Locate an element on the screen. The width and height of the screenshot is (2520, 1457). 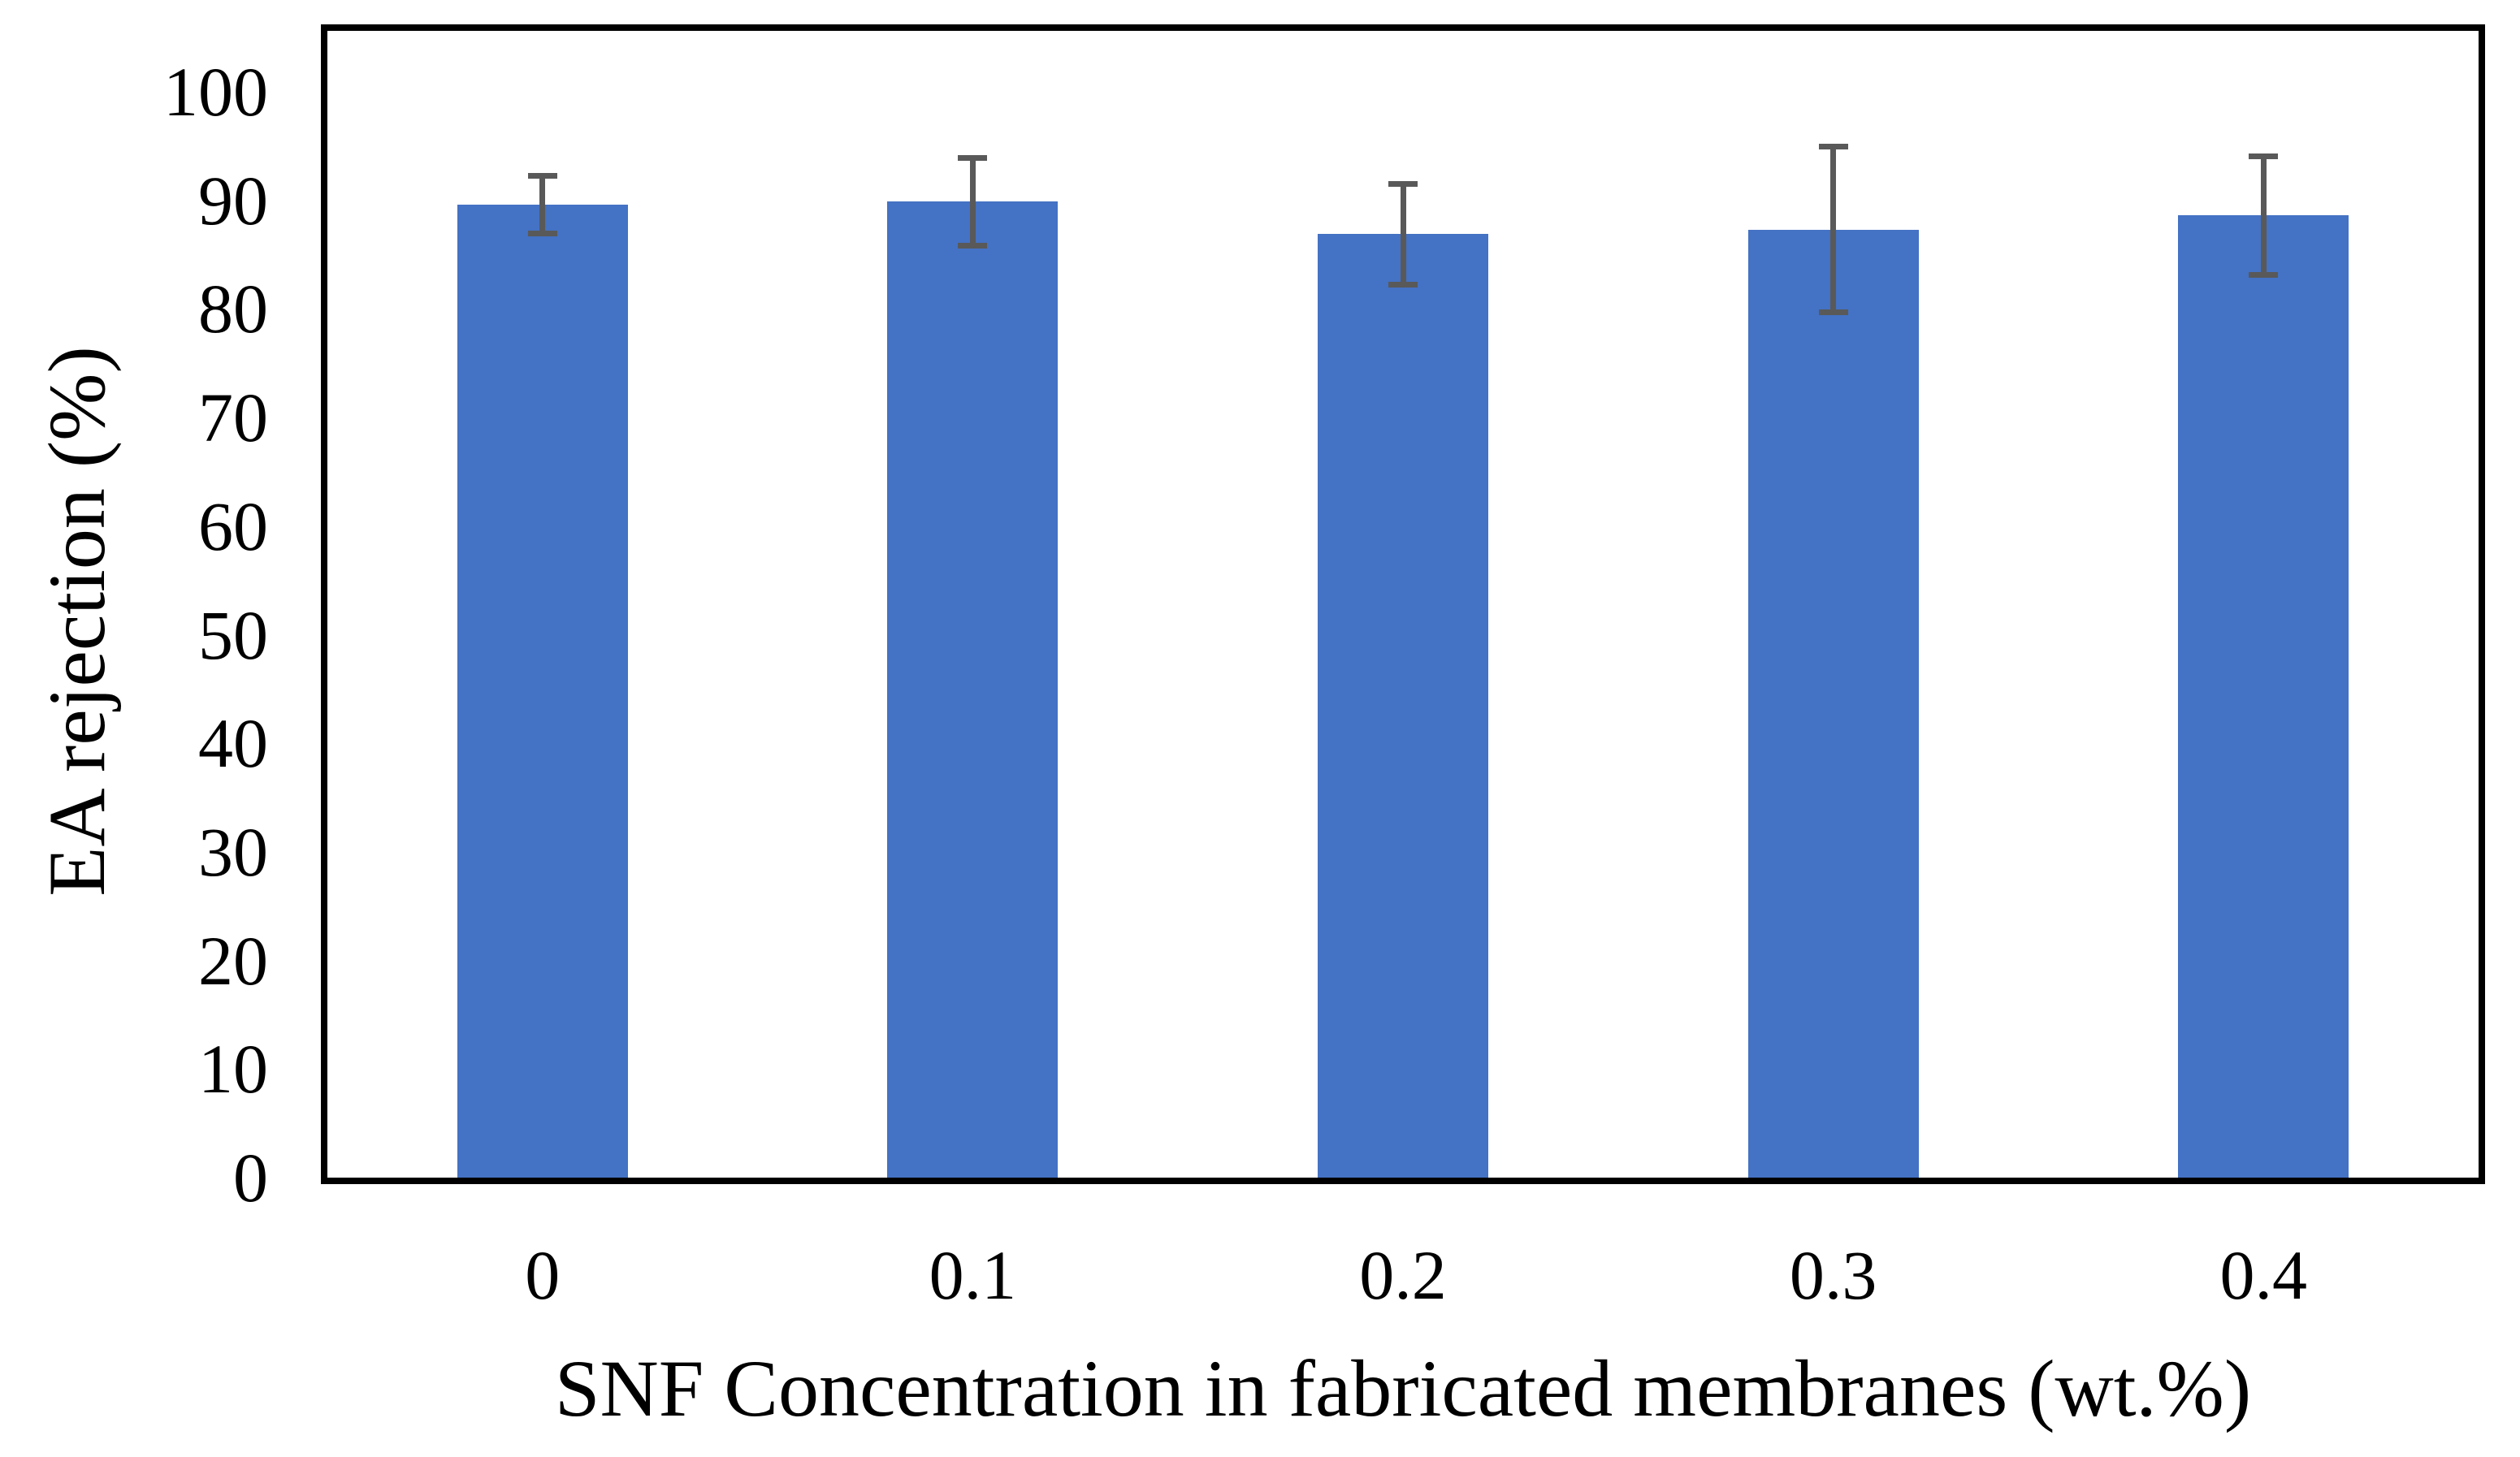
y-tick-label-100: 100 is located at coordinates (215, 92).